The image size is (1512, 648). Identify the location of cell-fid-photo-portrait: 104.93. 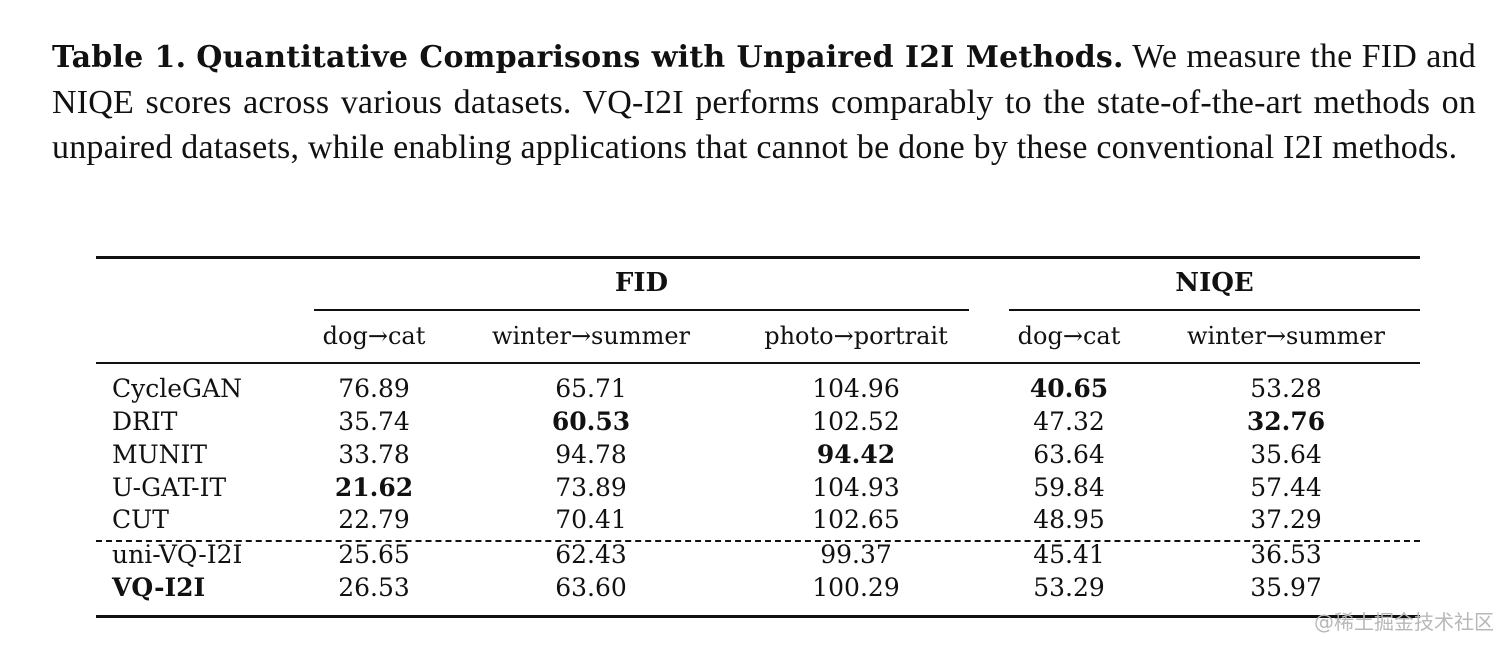
(856, 487).